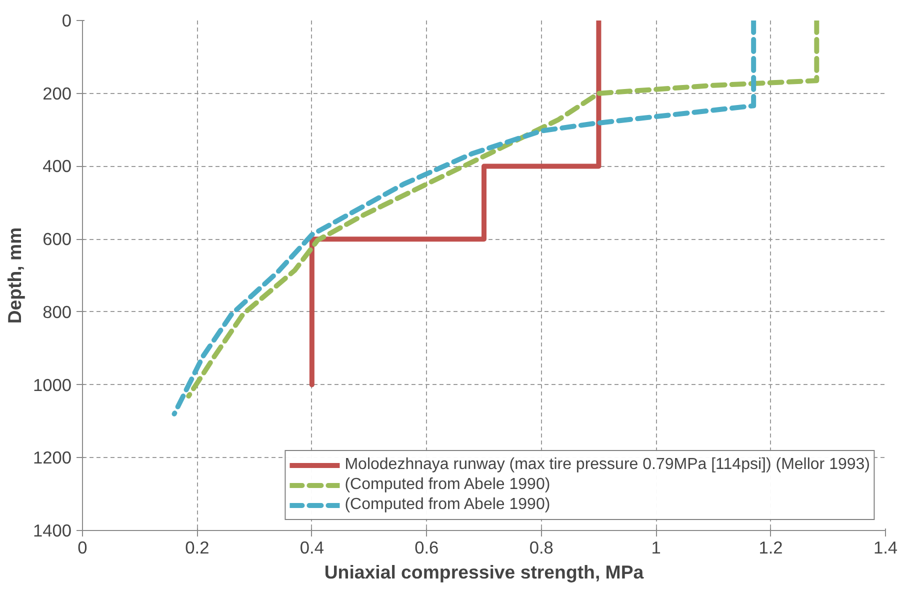  Describe the element at coordinates (83, 548) in the screenshot. I see `x-tick-label: 0` at that location.